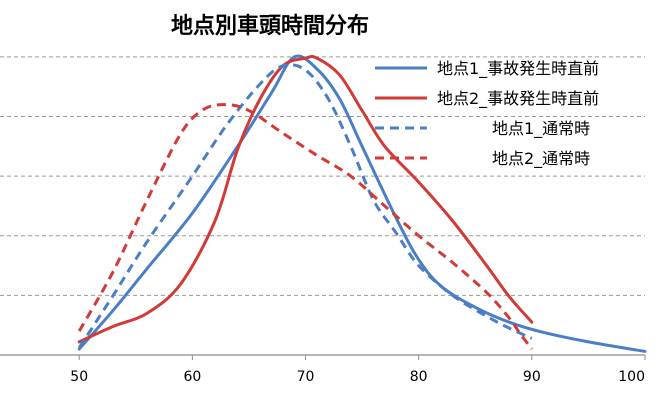 The width and height of the screenshot is (670, 400). Describe the element at coordinates (269, 26) in the screenshot. I see `chart-title: 地点別車頭時間分布` at that location.